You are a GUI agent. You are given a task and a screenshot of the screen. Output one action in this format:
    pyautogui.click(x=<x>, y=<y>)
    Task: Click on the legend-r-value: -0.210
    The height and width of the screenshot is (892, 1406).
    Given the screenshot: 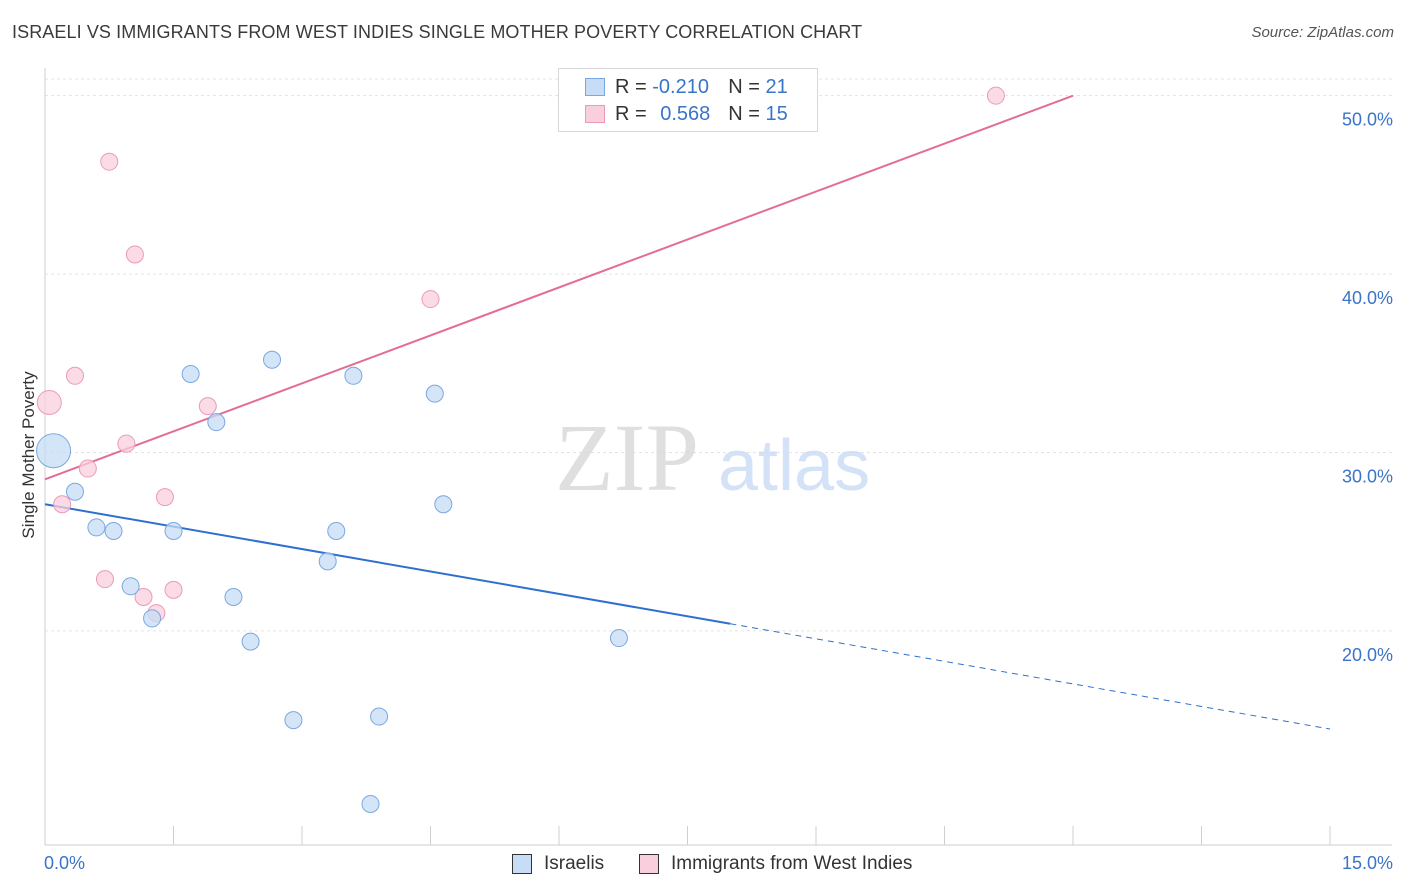 What is the action you would take?
    pyautogui.click(x=680, y=86)
    